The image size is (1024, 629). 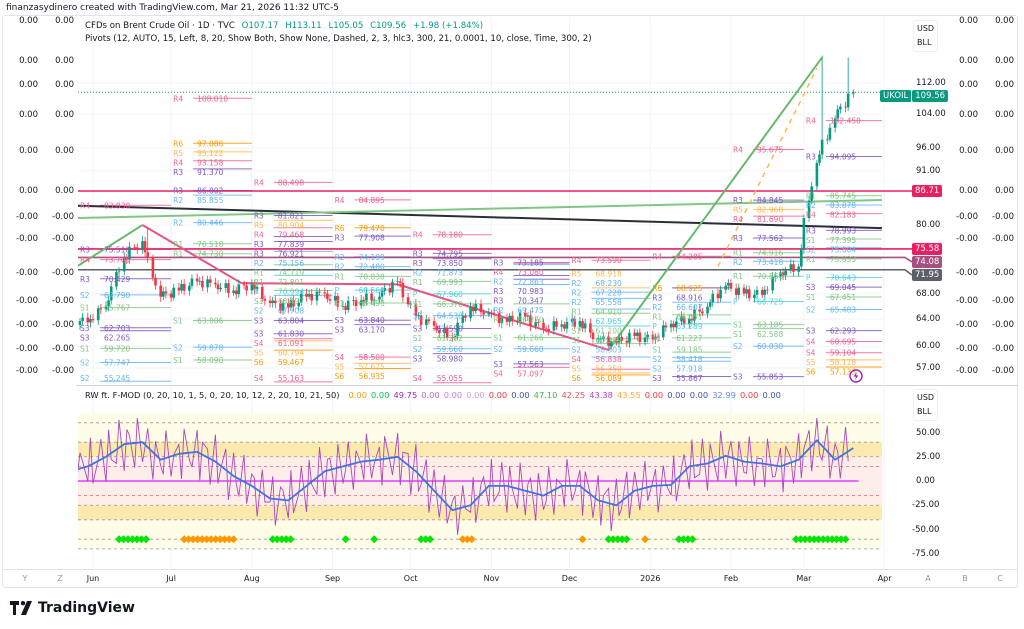 What do you see at coordinates (178, 360) in the screenshot?
I see `pivot-level-label: S1` at bounding box center [178, 360].